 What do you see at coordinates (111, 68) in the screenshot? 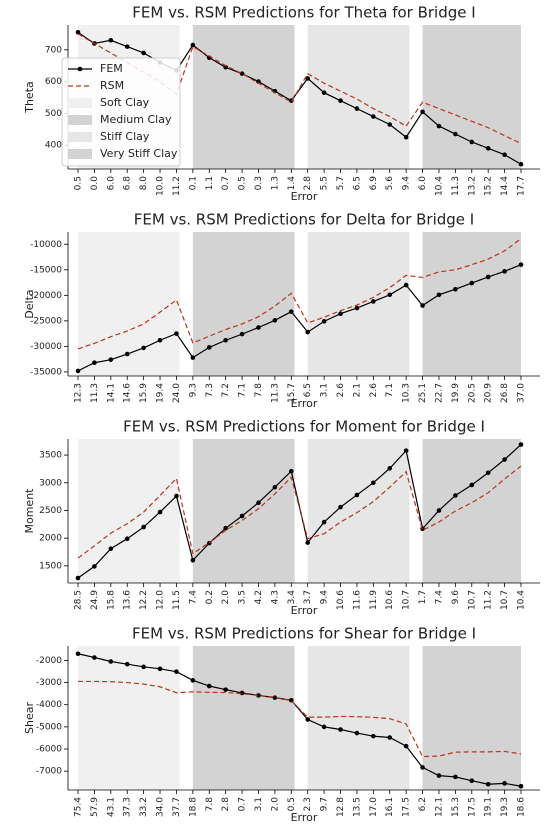
I see `legend-label: FEM` at bounding box center [111, 68].